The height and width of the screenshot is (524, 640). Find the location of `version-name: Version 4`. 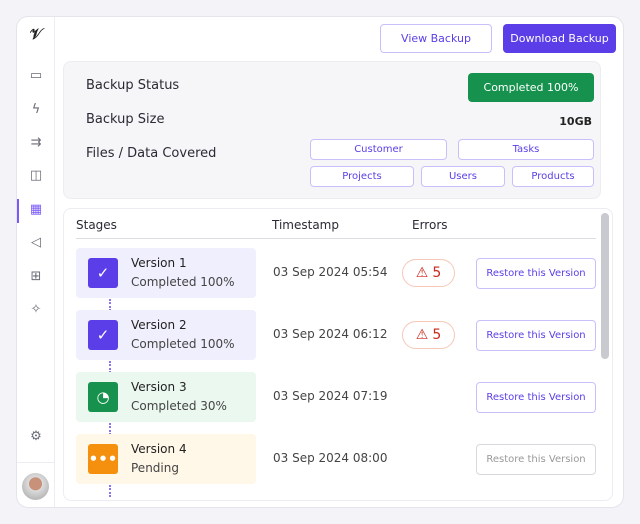

version-name: Version 4 is located at coordinates (159, 449).